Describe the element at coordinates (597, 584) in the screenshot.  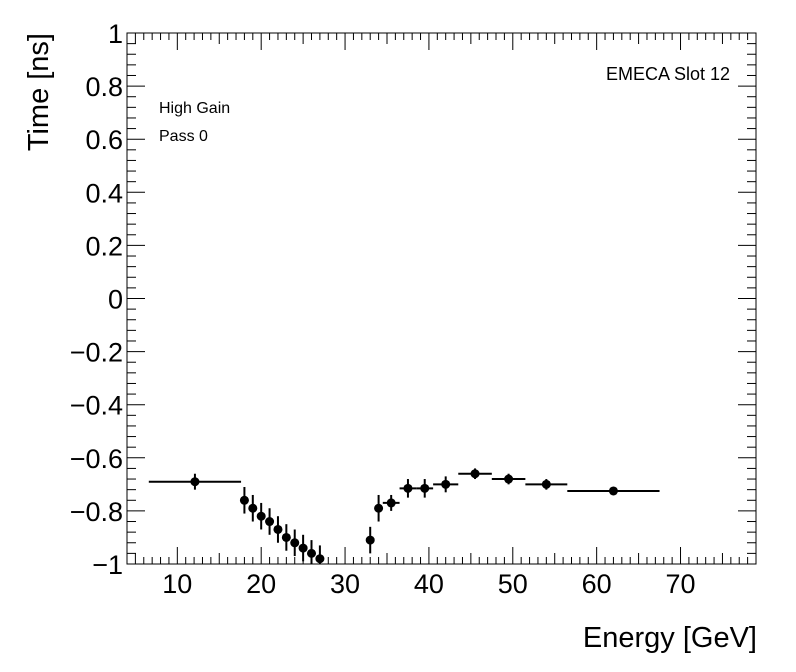
I see `x-tick-label: 60` at that location.